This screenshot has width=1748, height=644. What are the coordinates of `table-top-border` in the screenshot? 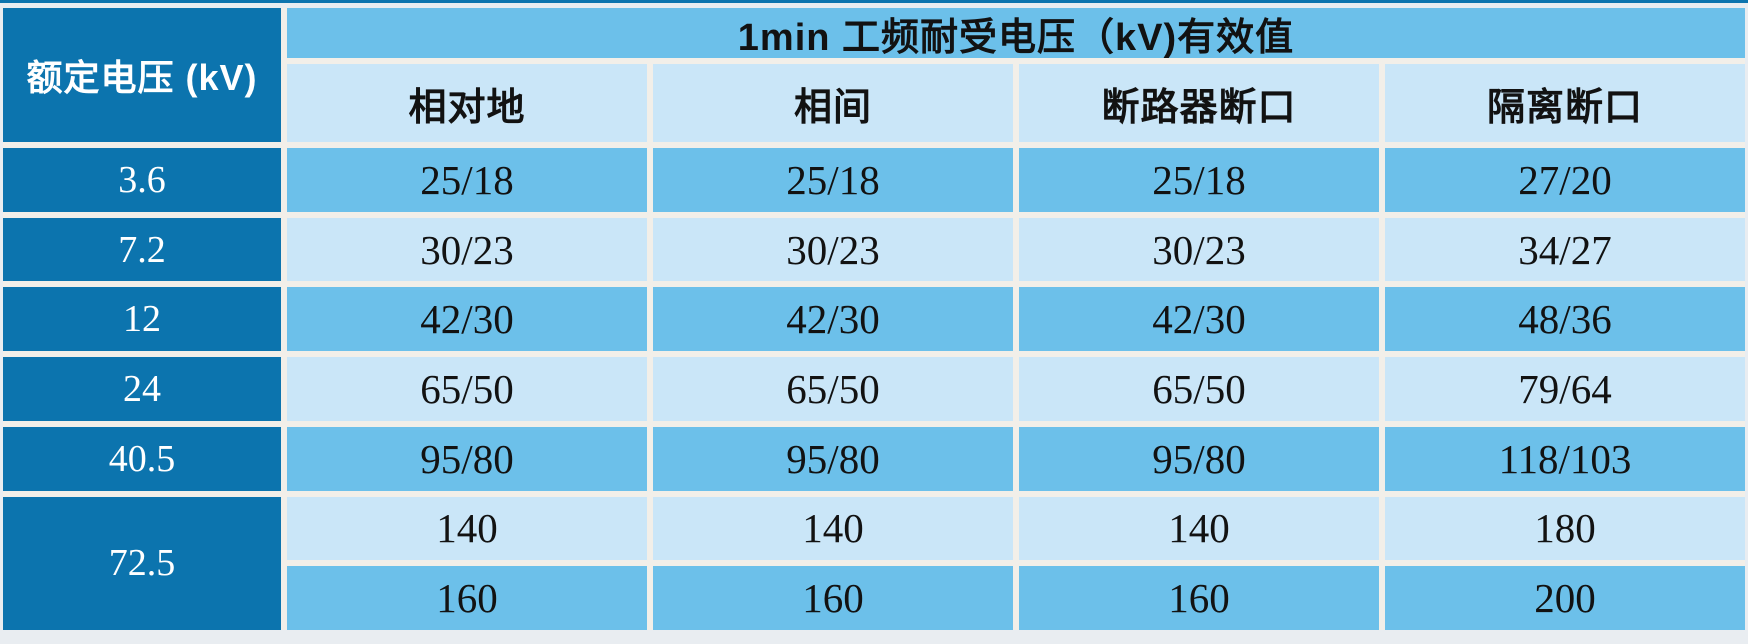 It's located at (874, 1).